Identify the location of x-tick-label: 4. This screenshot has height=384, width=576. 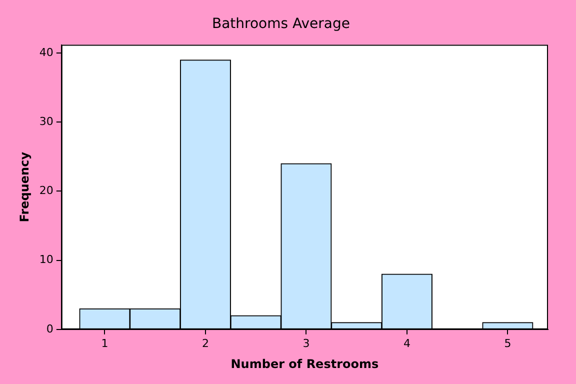
(406, 343).